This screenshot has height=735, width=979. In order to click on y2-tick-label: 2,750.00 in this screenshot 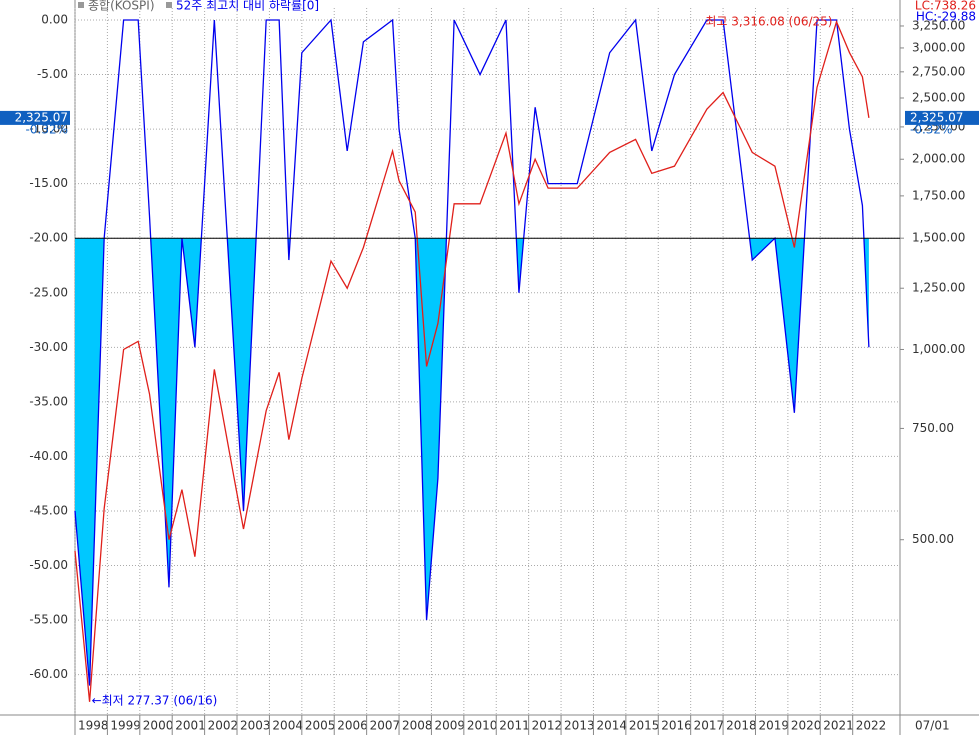, I will do `click(938, 71)`.